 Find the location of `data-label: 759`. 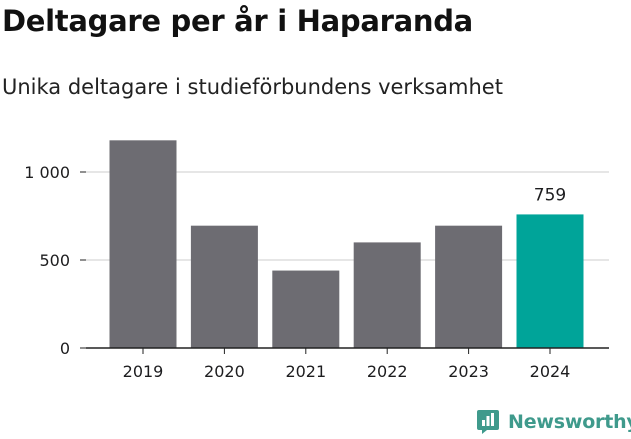

data-label: 759 is located at coordinates (550, 195).